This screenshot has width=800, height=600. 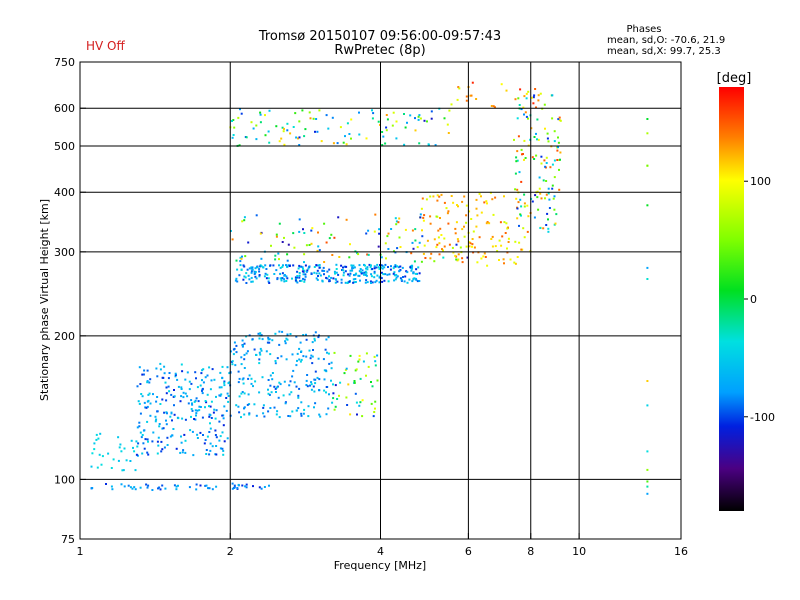 I want to click on x-axis-label: Frequency [MHz], so click(x=380, y=565).